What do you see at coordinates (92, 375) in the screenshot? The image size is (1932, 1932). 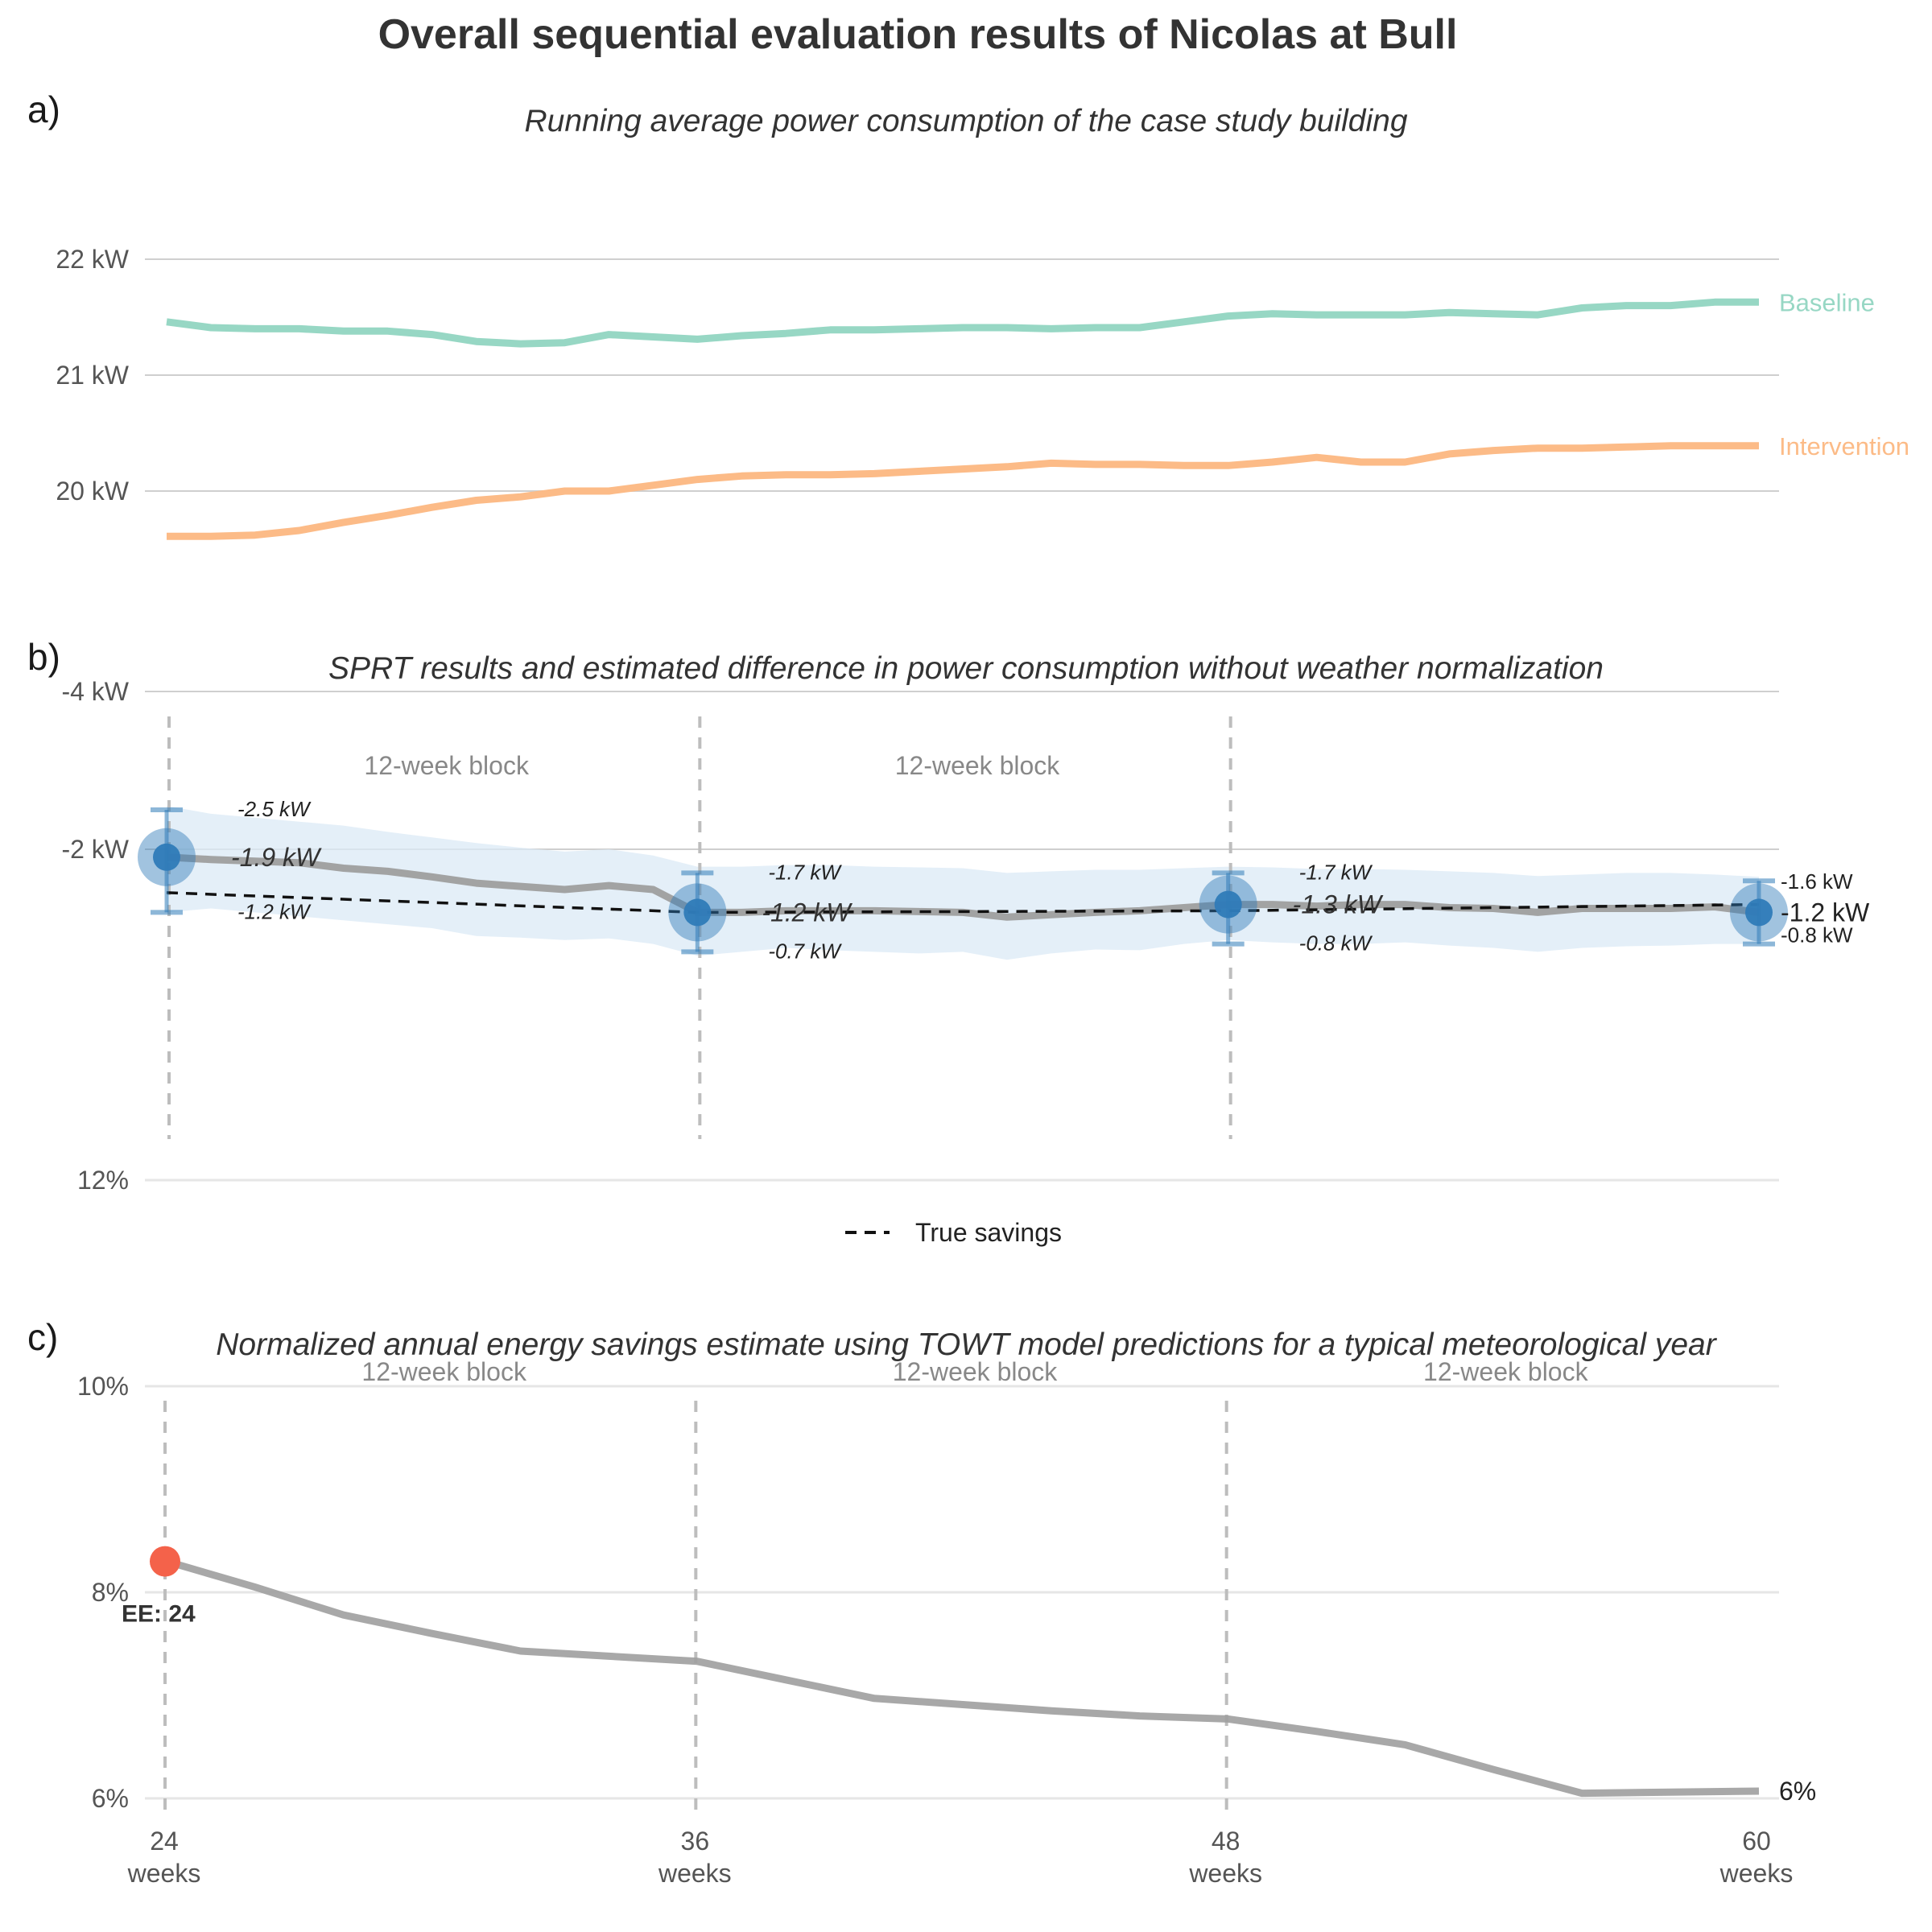 I see `panel-a-y-tick: 21 kW` at bounding box center [92, 375].